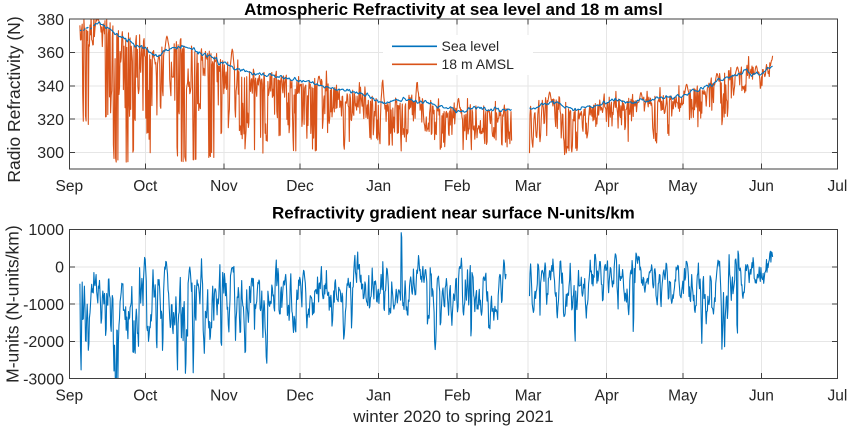 This screenshot has height=432, width=850. What do you see at coordinates (50, 20) in the screenshot?
I see `svg-text: 380` at bounding box center [50, 20].